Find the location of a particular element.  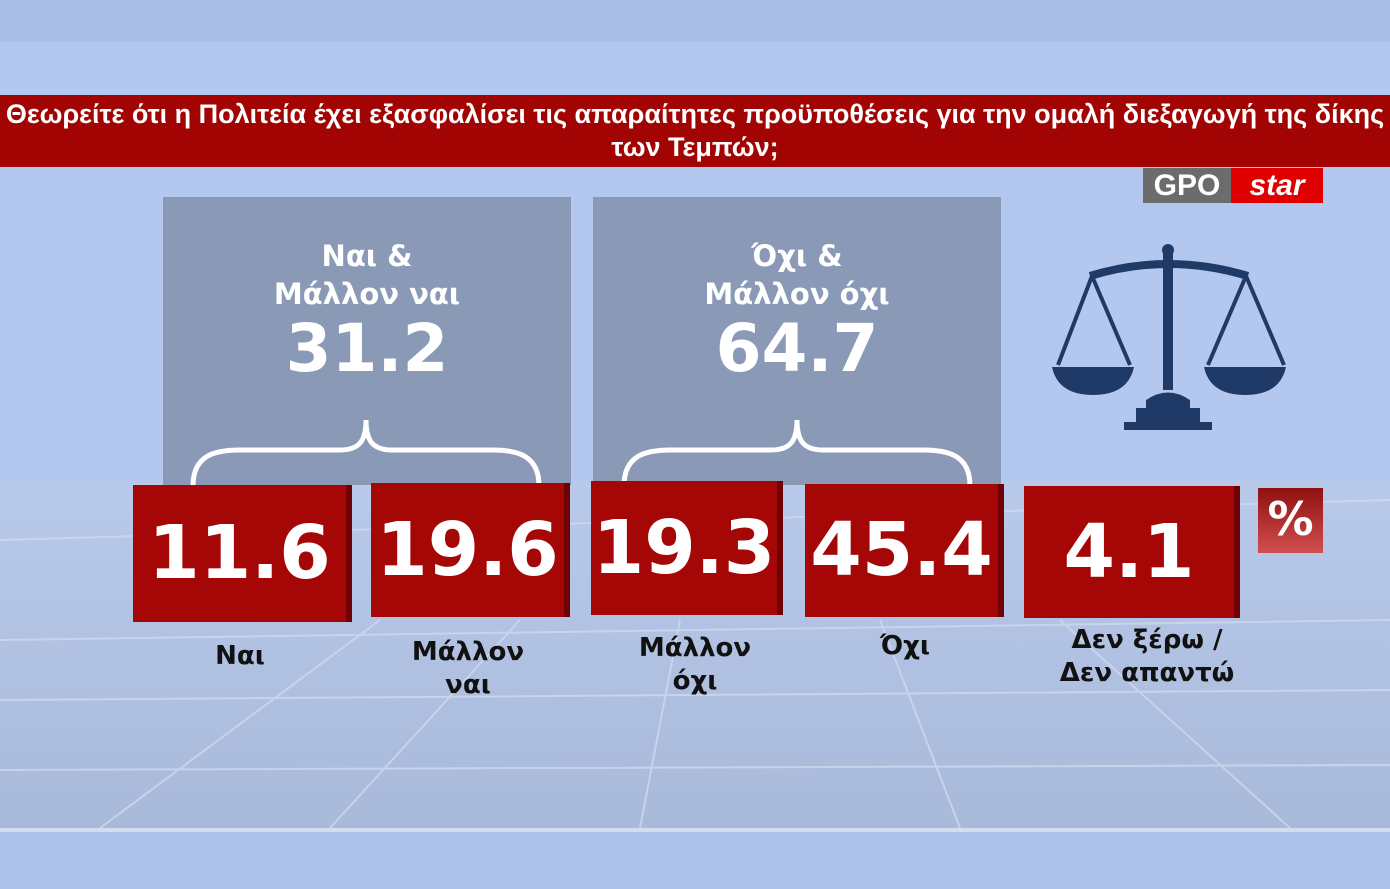

category-label-dont-know: Δεν ξέρω / Δεν απαντώ is located at coordinates (1147, 656).